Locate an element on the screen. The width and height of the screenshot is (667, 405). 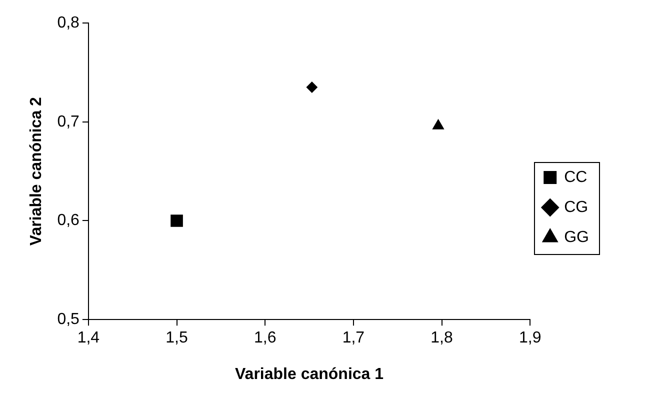
x-tick-label: 1,4 is located at coordinates (88, 338).